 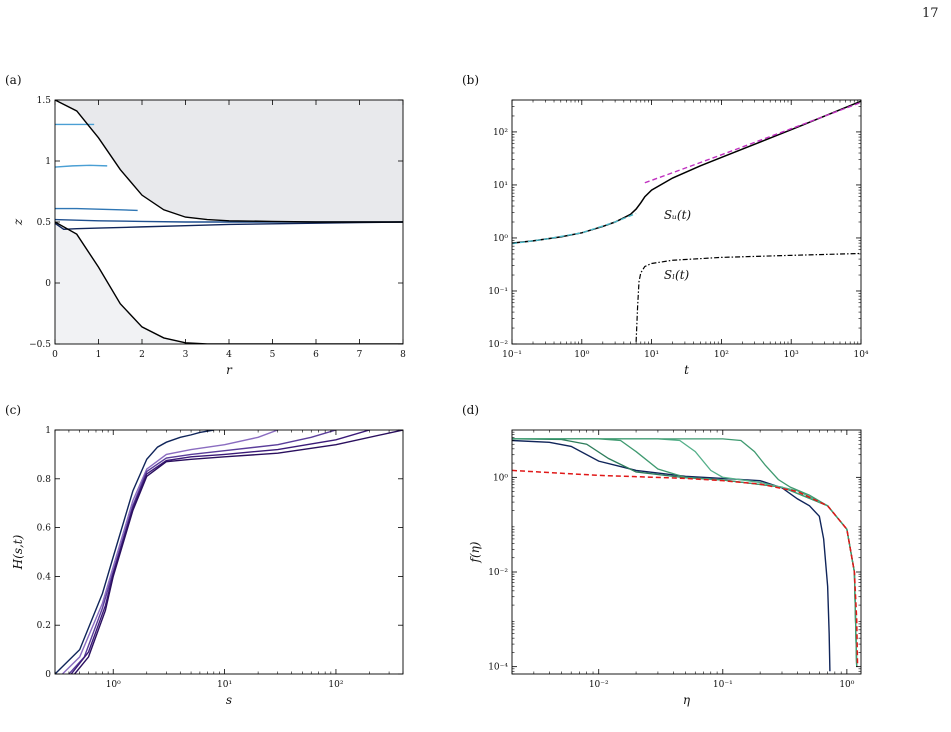 What do you see at coordinates (44, 529) in the screenshot?
I see `y-tick-label: 0.6` at bounding box center [44, 529].